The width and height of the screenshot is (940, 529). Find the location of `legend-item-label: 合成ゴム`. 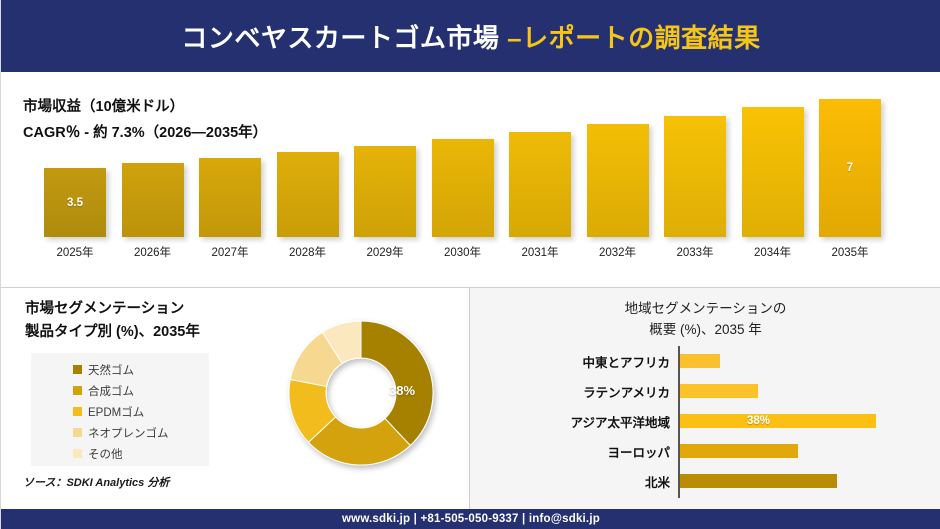

legend-item-label: 合成ゴム is located at coordinates (111, 391).